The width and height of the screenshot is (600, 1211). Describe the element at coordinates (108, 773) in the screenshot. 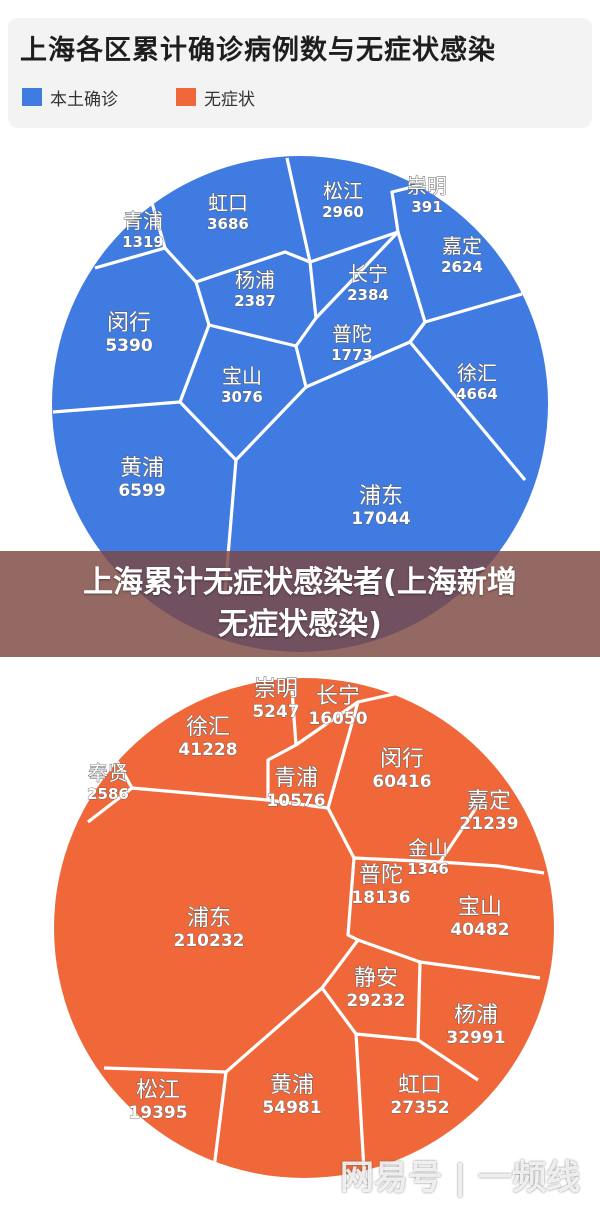

I see `cell-name: 奉贤` at that location.